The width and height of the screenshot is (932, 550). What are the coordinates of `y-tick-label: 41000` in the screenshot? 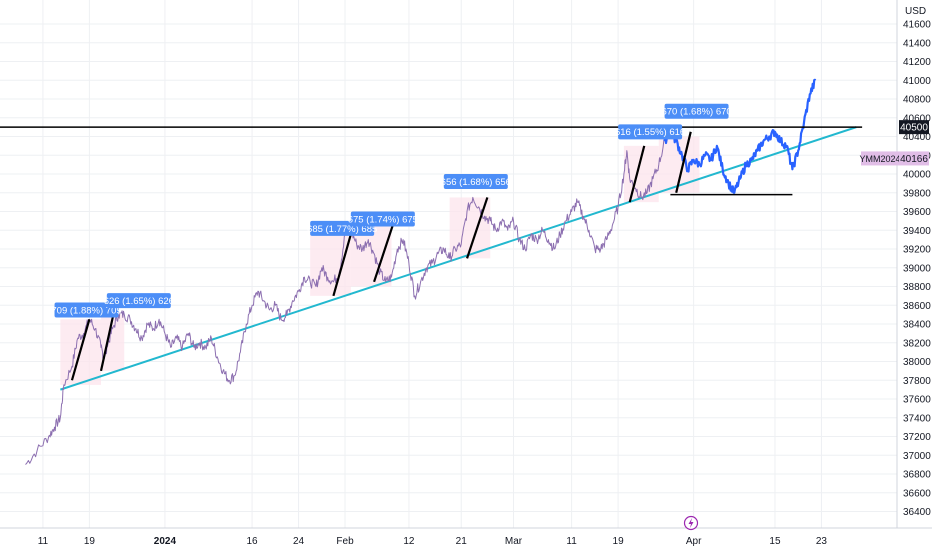 It's located at (917, 81).